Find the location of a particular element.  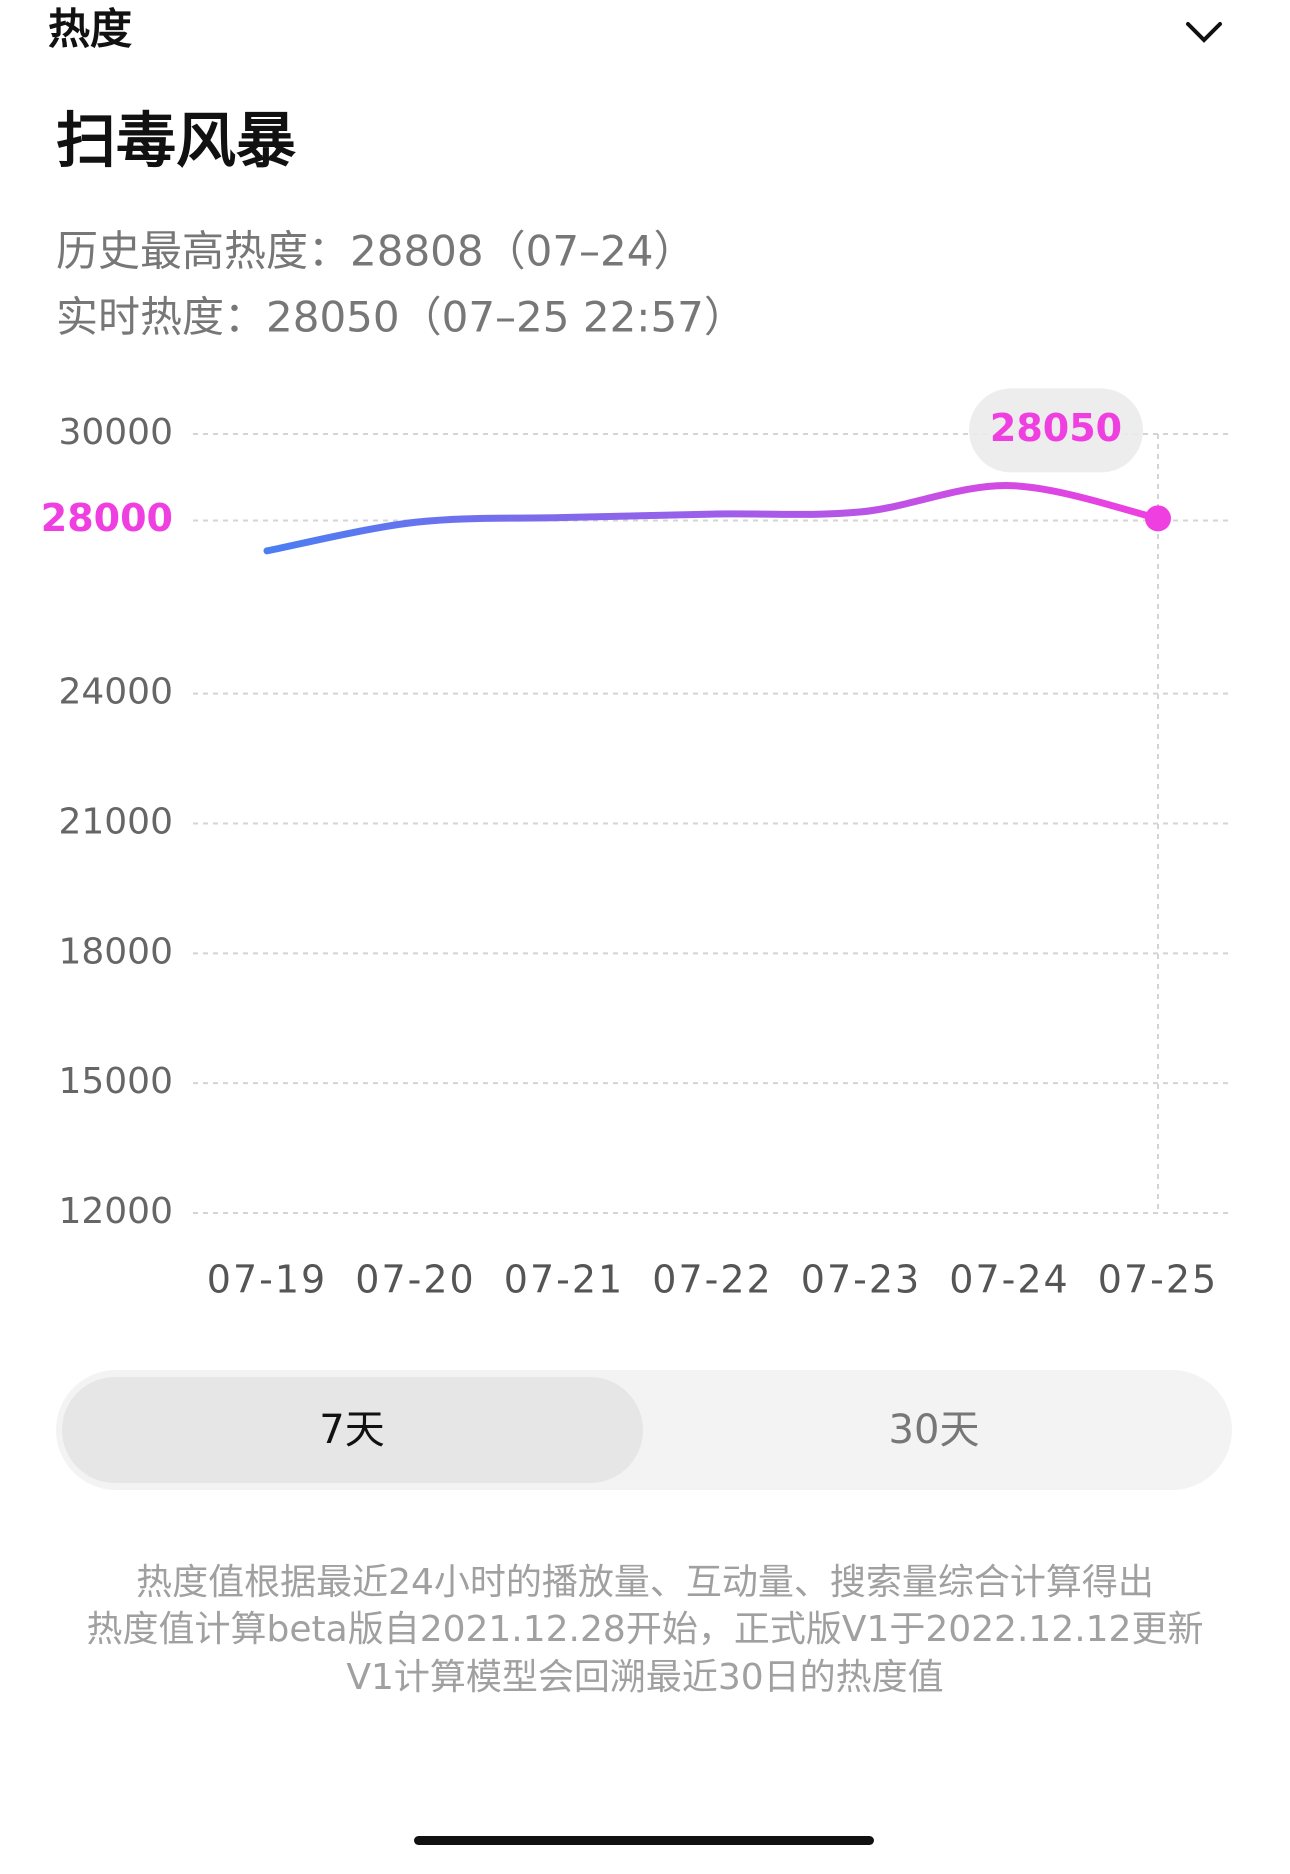

x-tick-label: 07-25 is located at coordinates (1158, 1280).